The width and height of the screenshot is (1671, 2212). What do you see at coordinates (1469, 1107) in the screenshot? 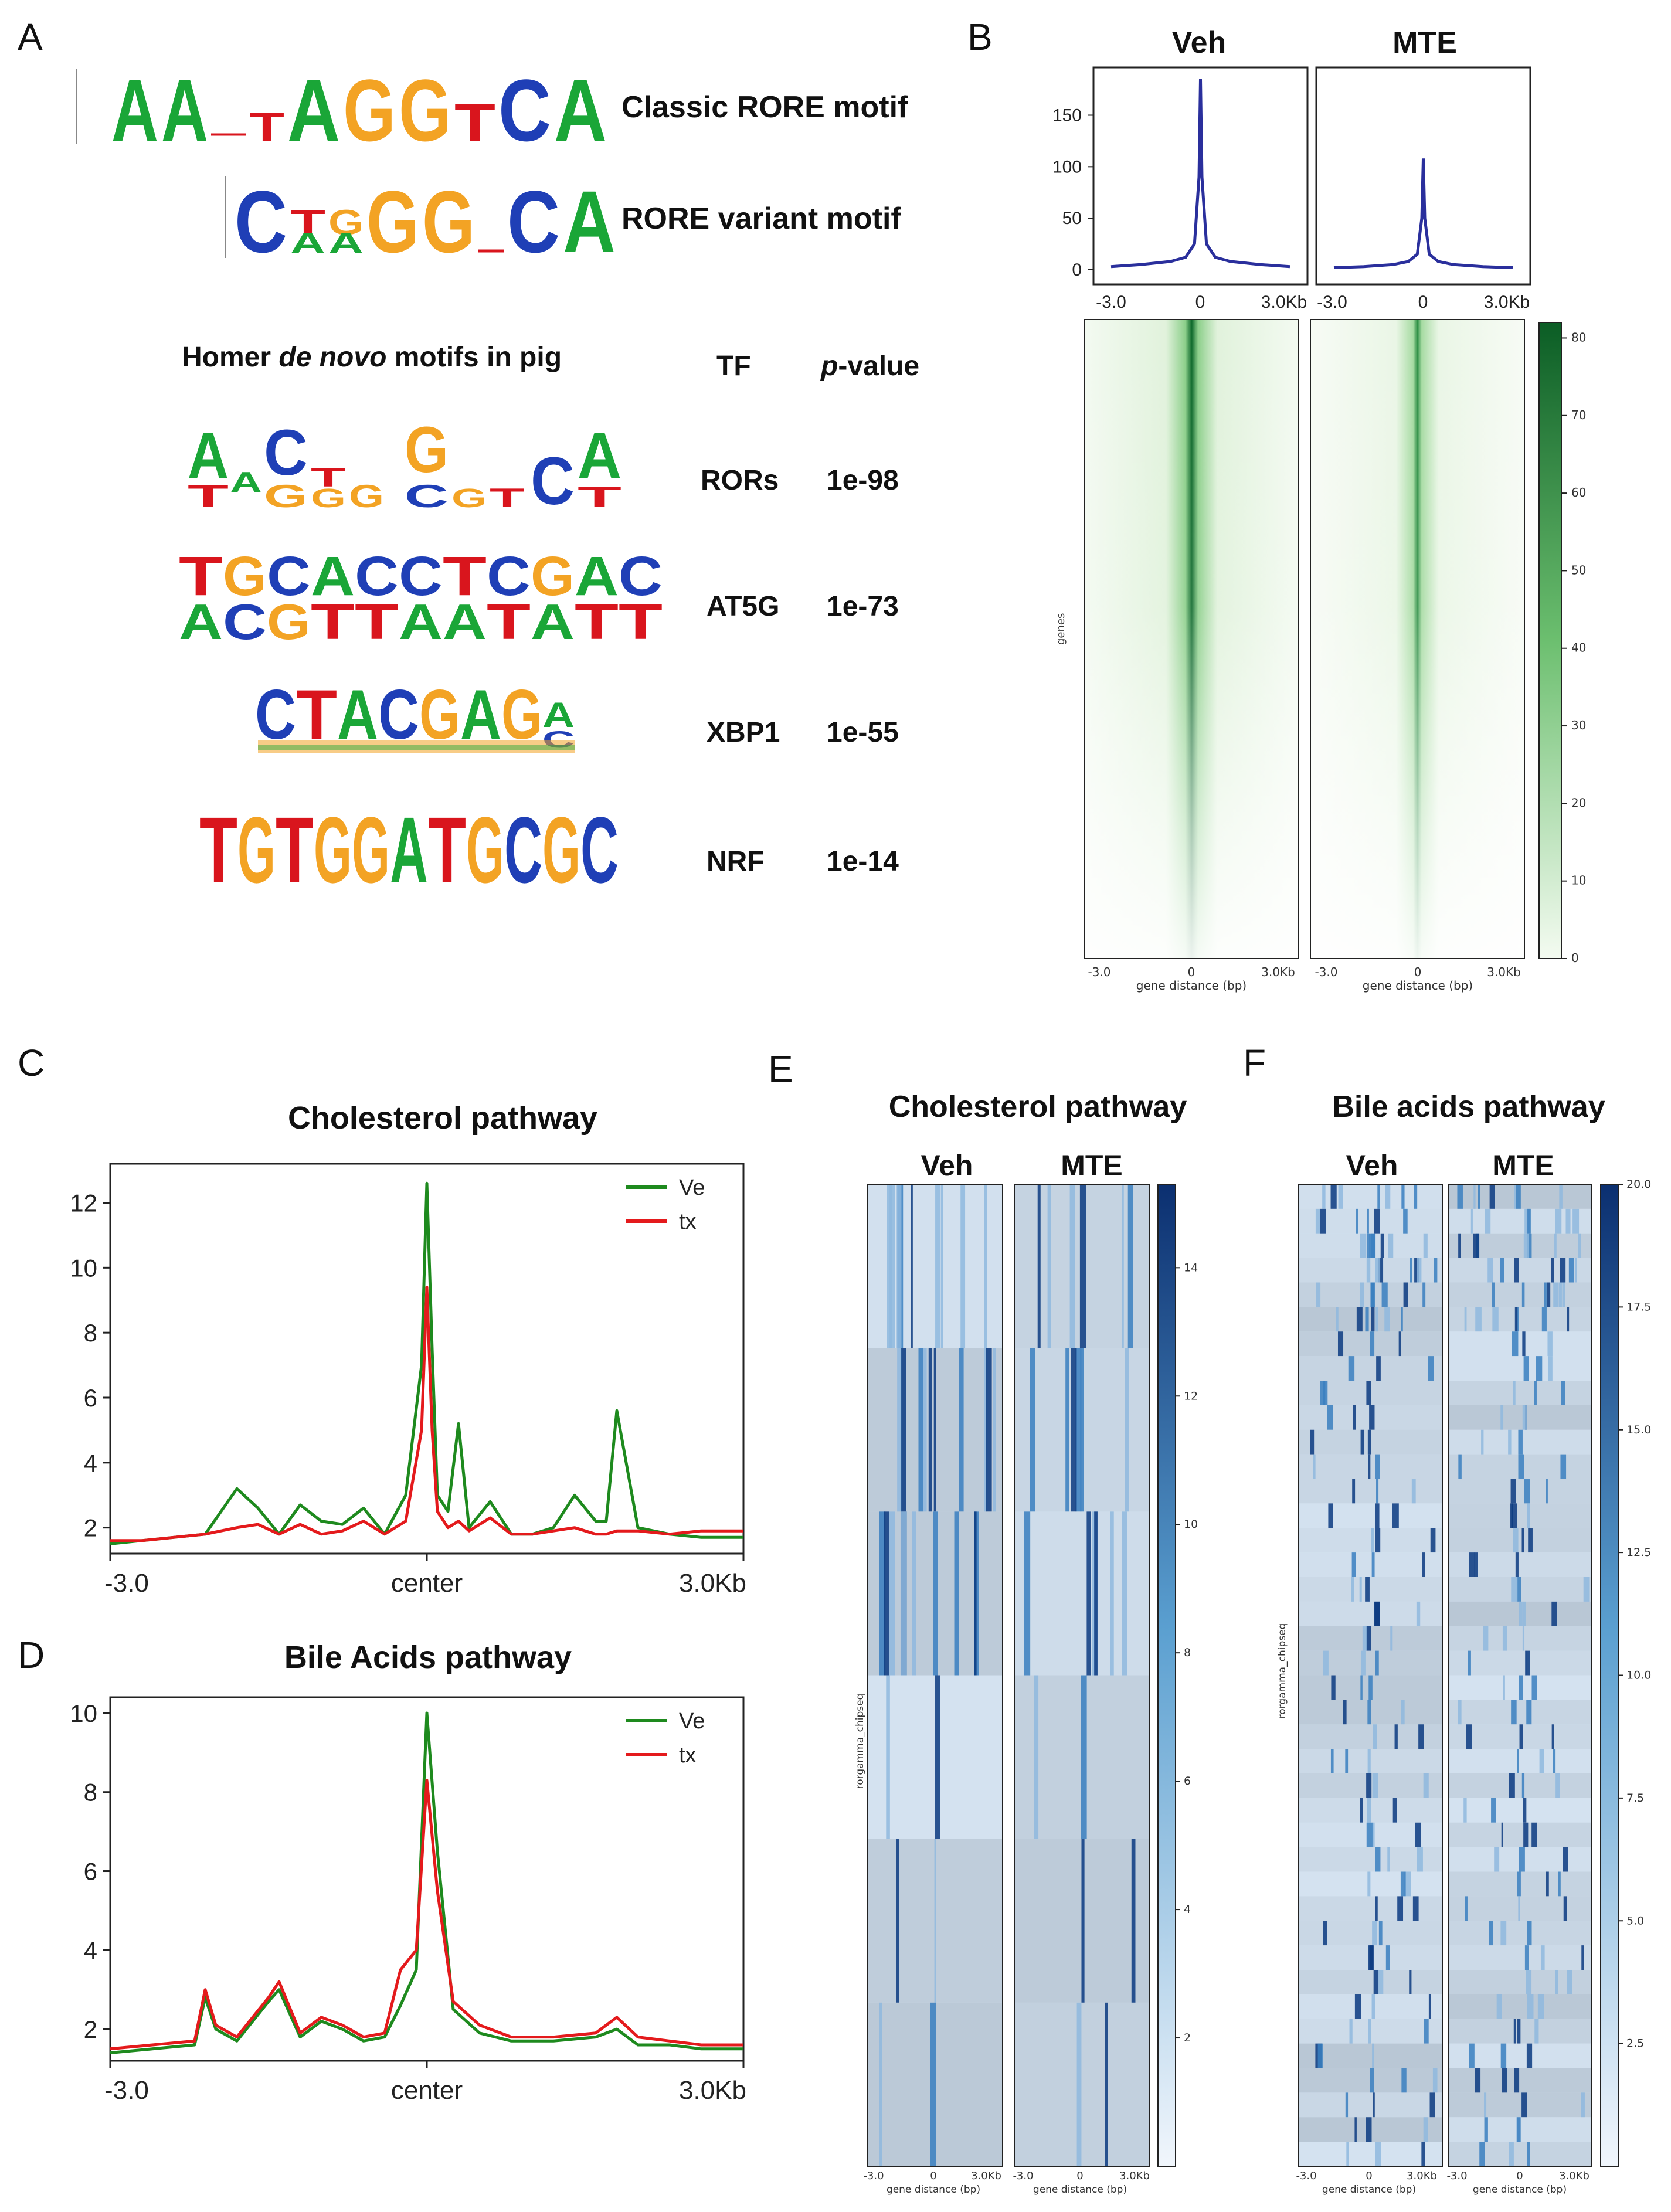
I see `heatmap-title-f: Bile acids pathway` at bounding box center [1469, 1107].